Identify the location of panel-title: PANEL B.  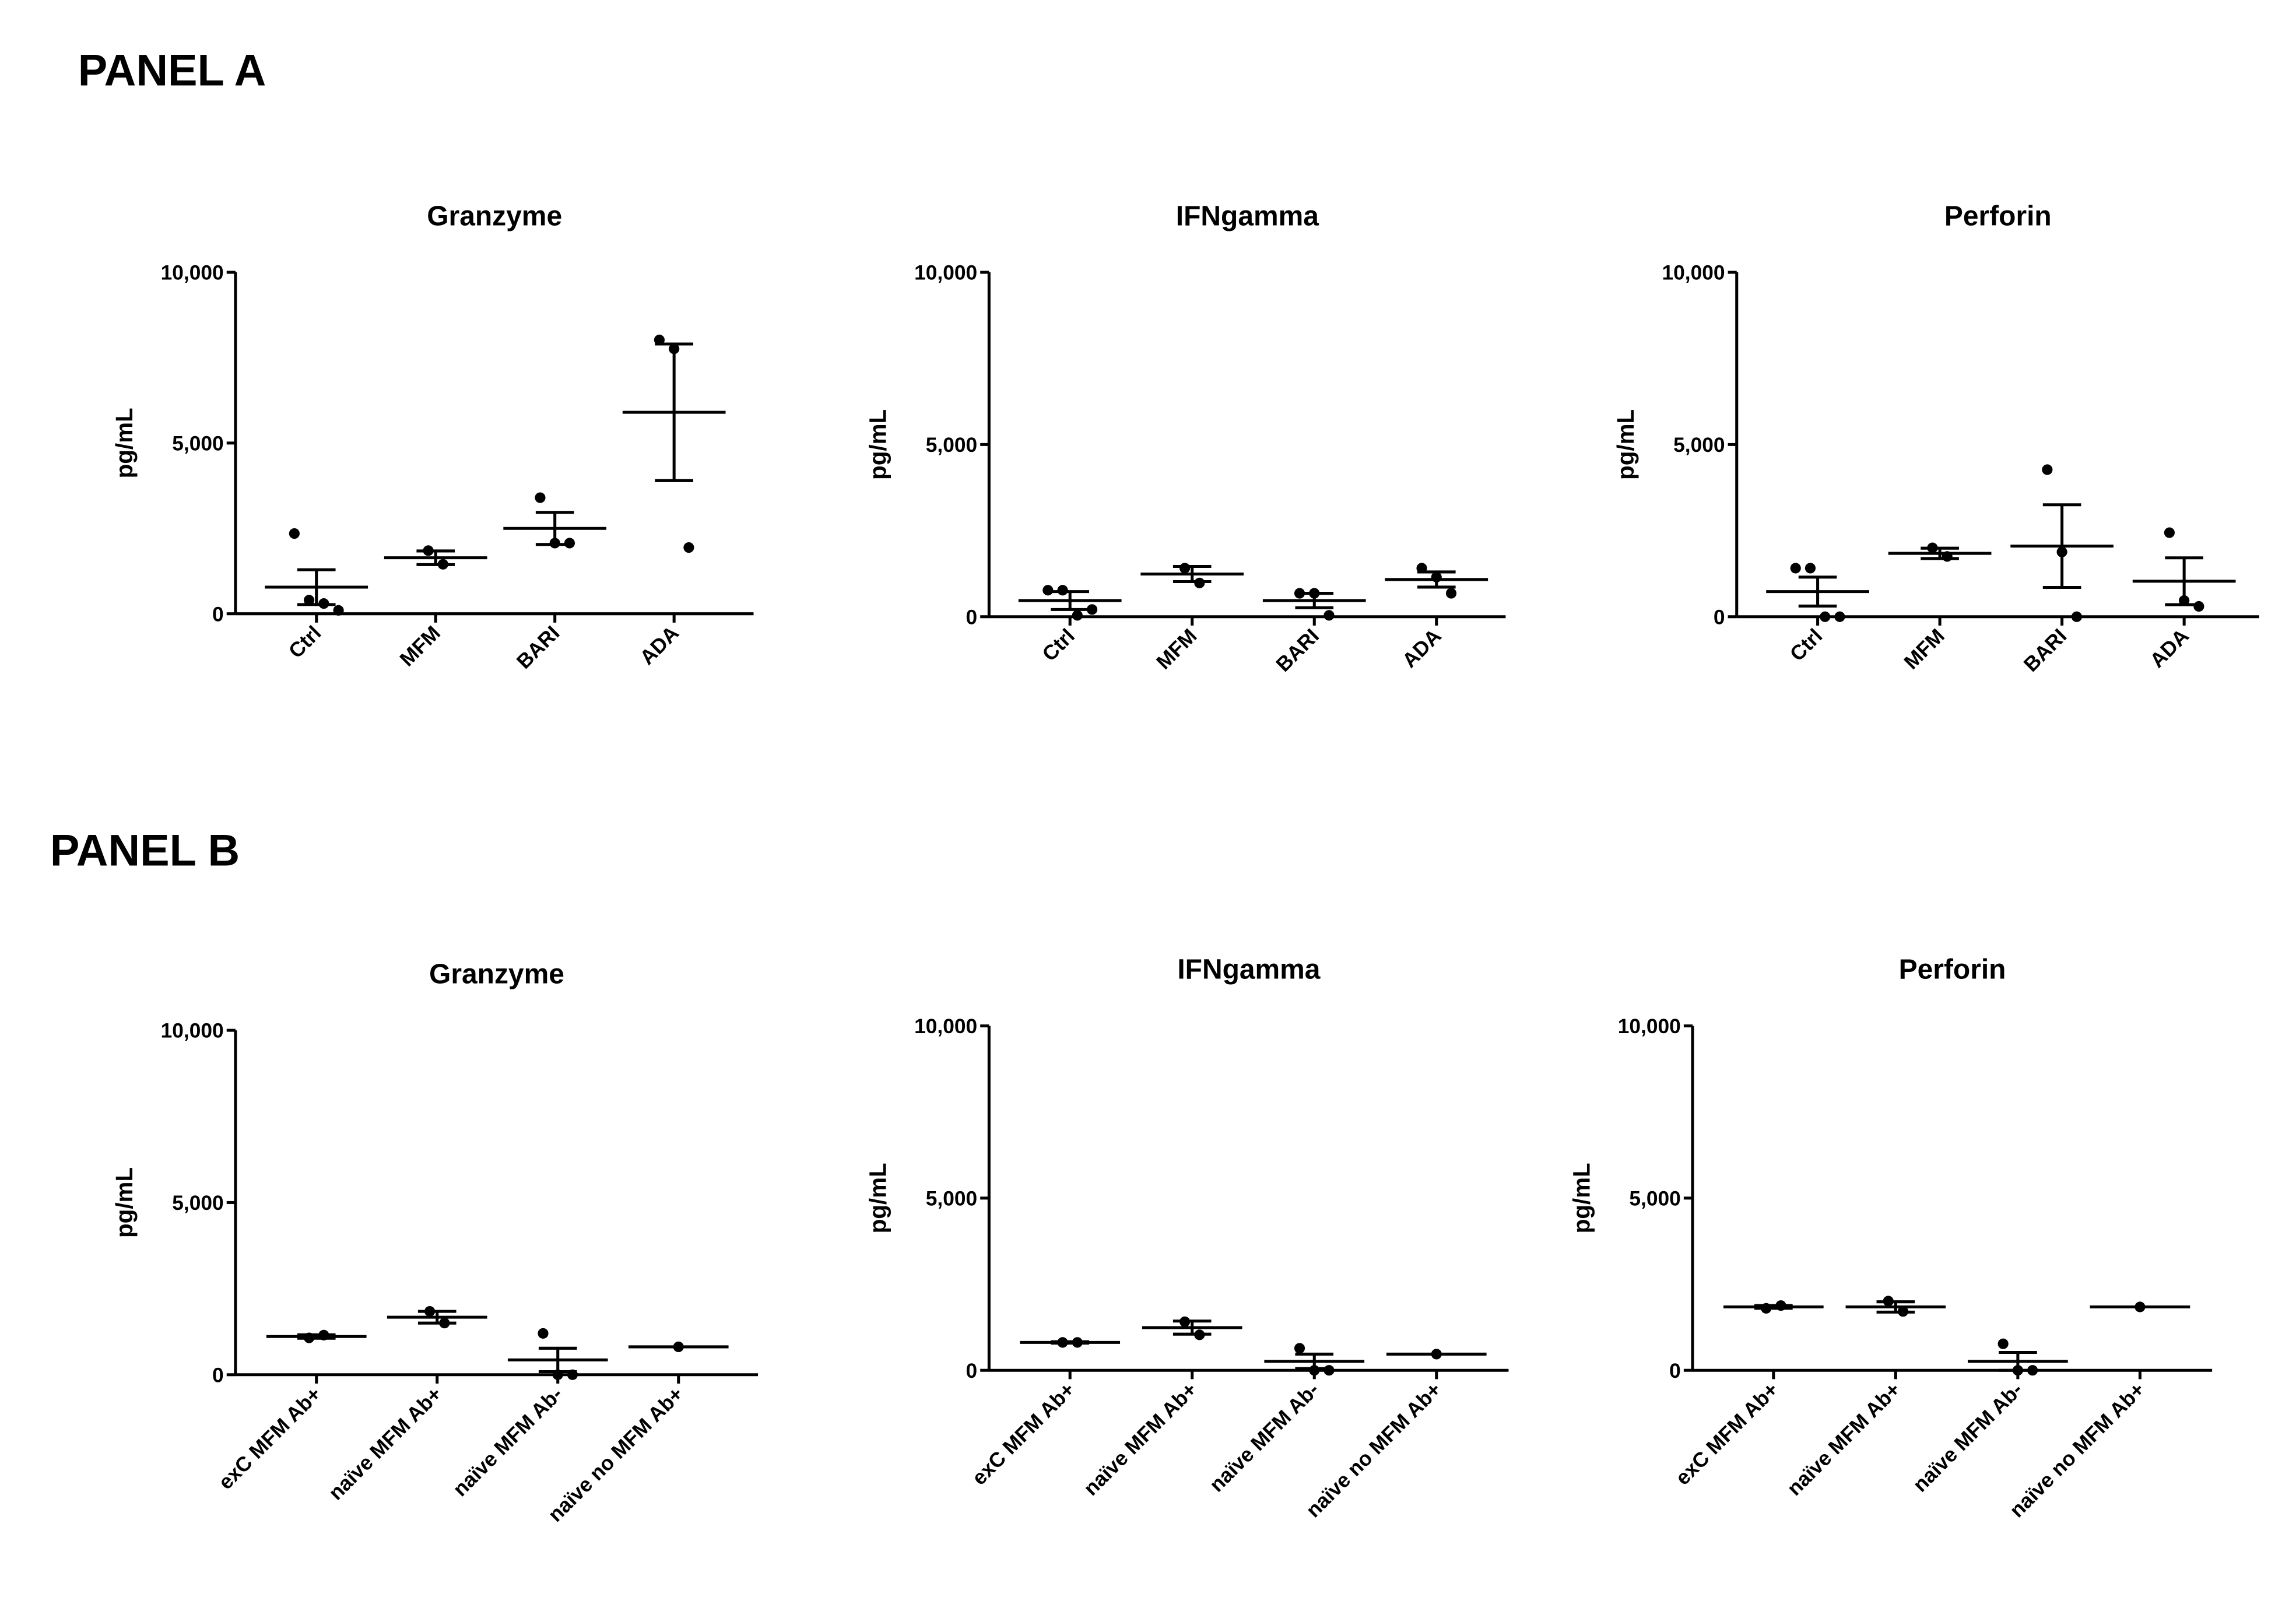
(145, 850).